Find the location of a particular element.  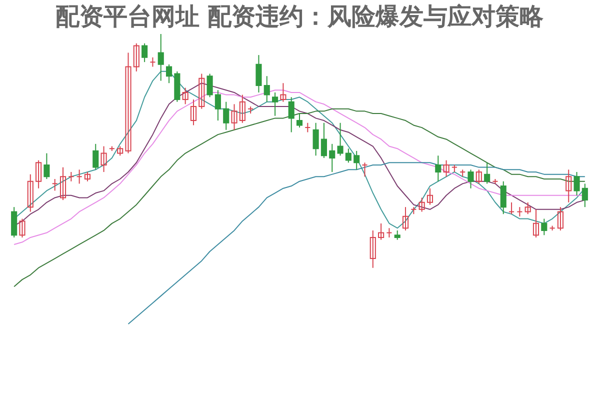

chart-title: 配资平台网址 配资违约：风险爆发与应对策略 is located at coordinates (300, 16).